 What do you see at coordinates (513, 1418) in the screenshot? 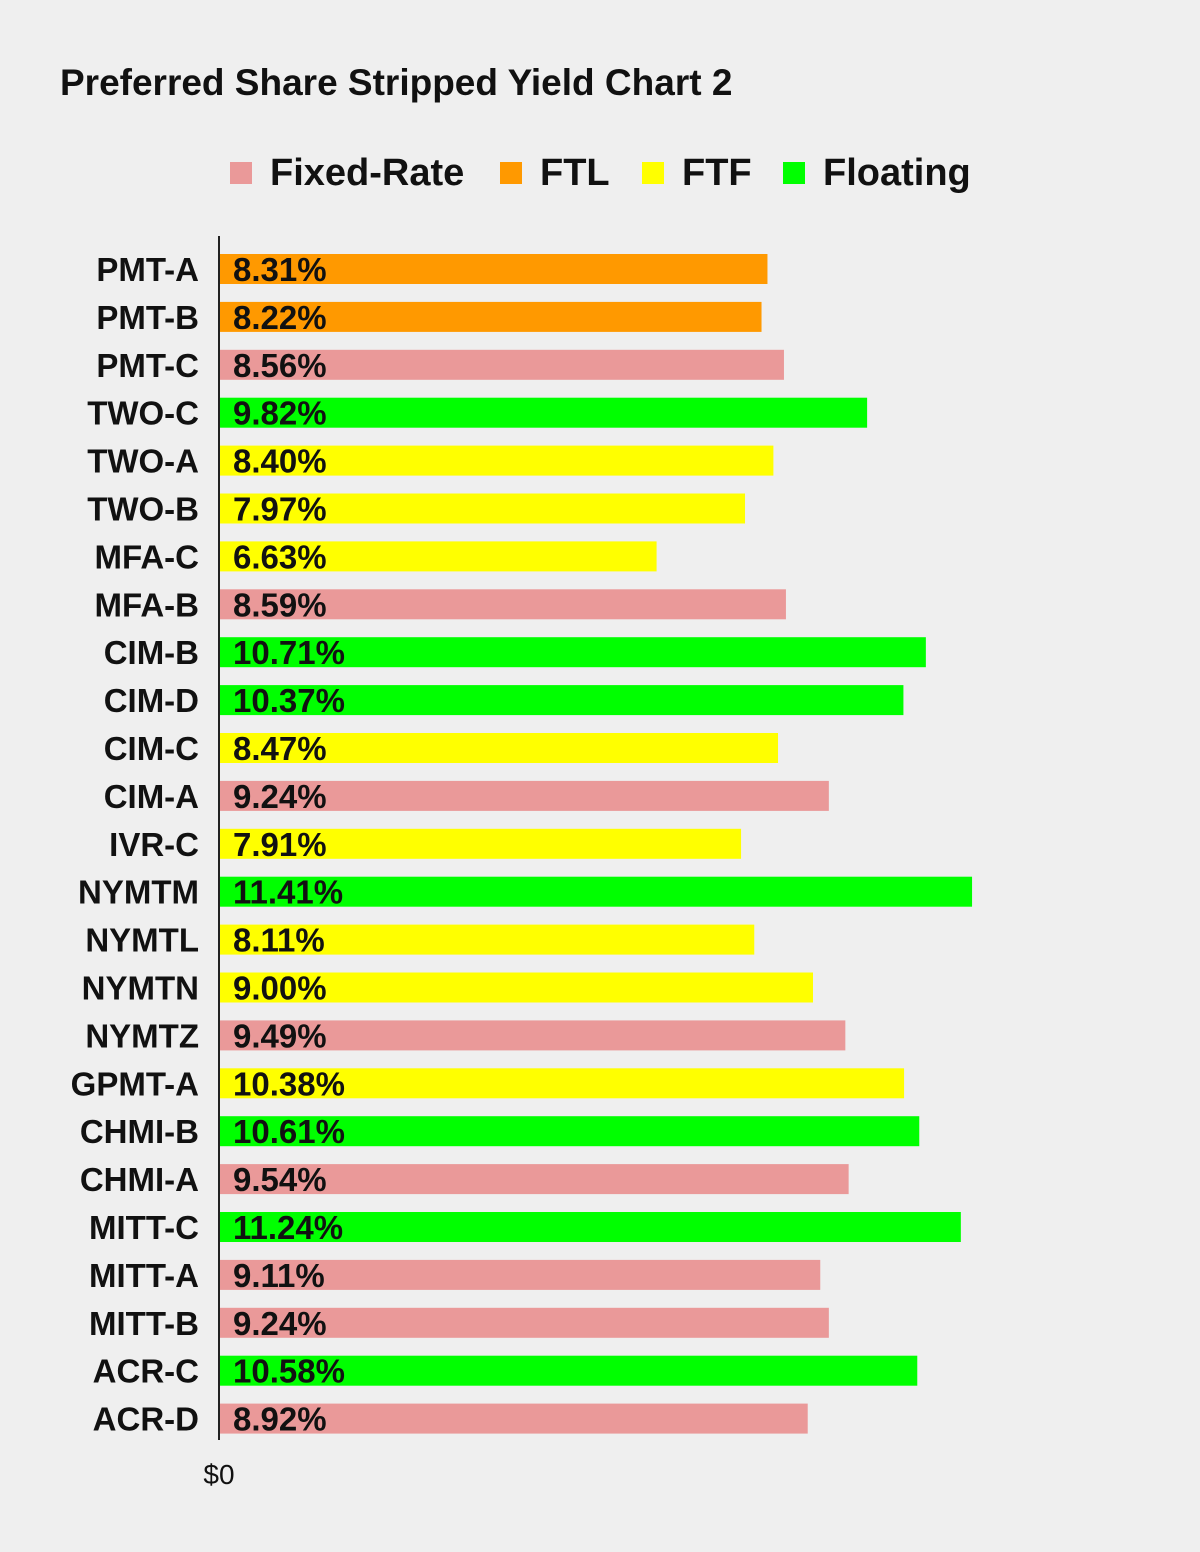
I see `bar-acr-d` at bounding box center [513, 1418].